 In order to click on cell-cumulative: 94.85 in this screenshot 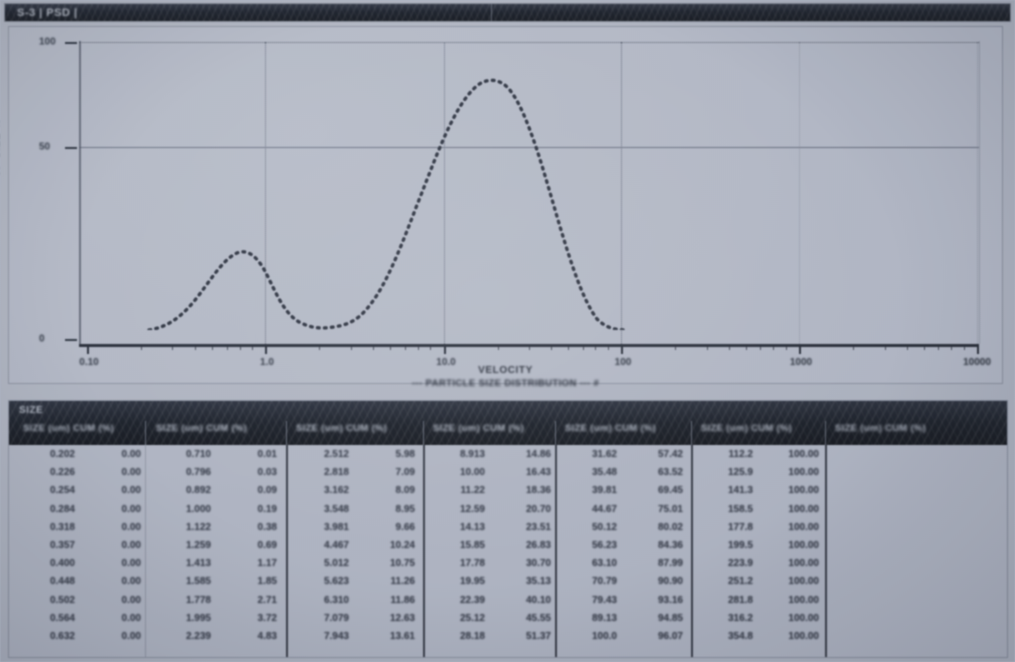, I will do `click(670, 618)`.